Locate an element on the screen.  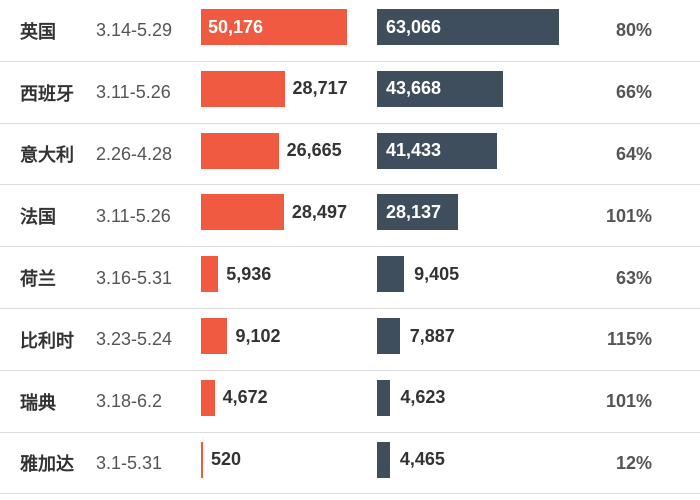
table-row: 英国 3.14-5.29 50,176 63,066 80% is located at coordinates (350, 31).